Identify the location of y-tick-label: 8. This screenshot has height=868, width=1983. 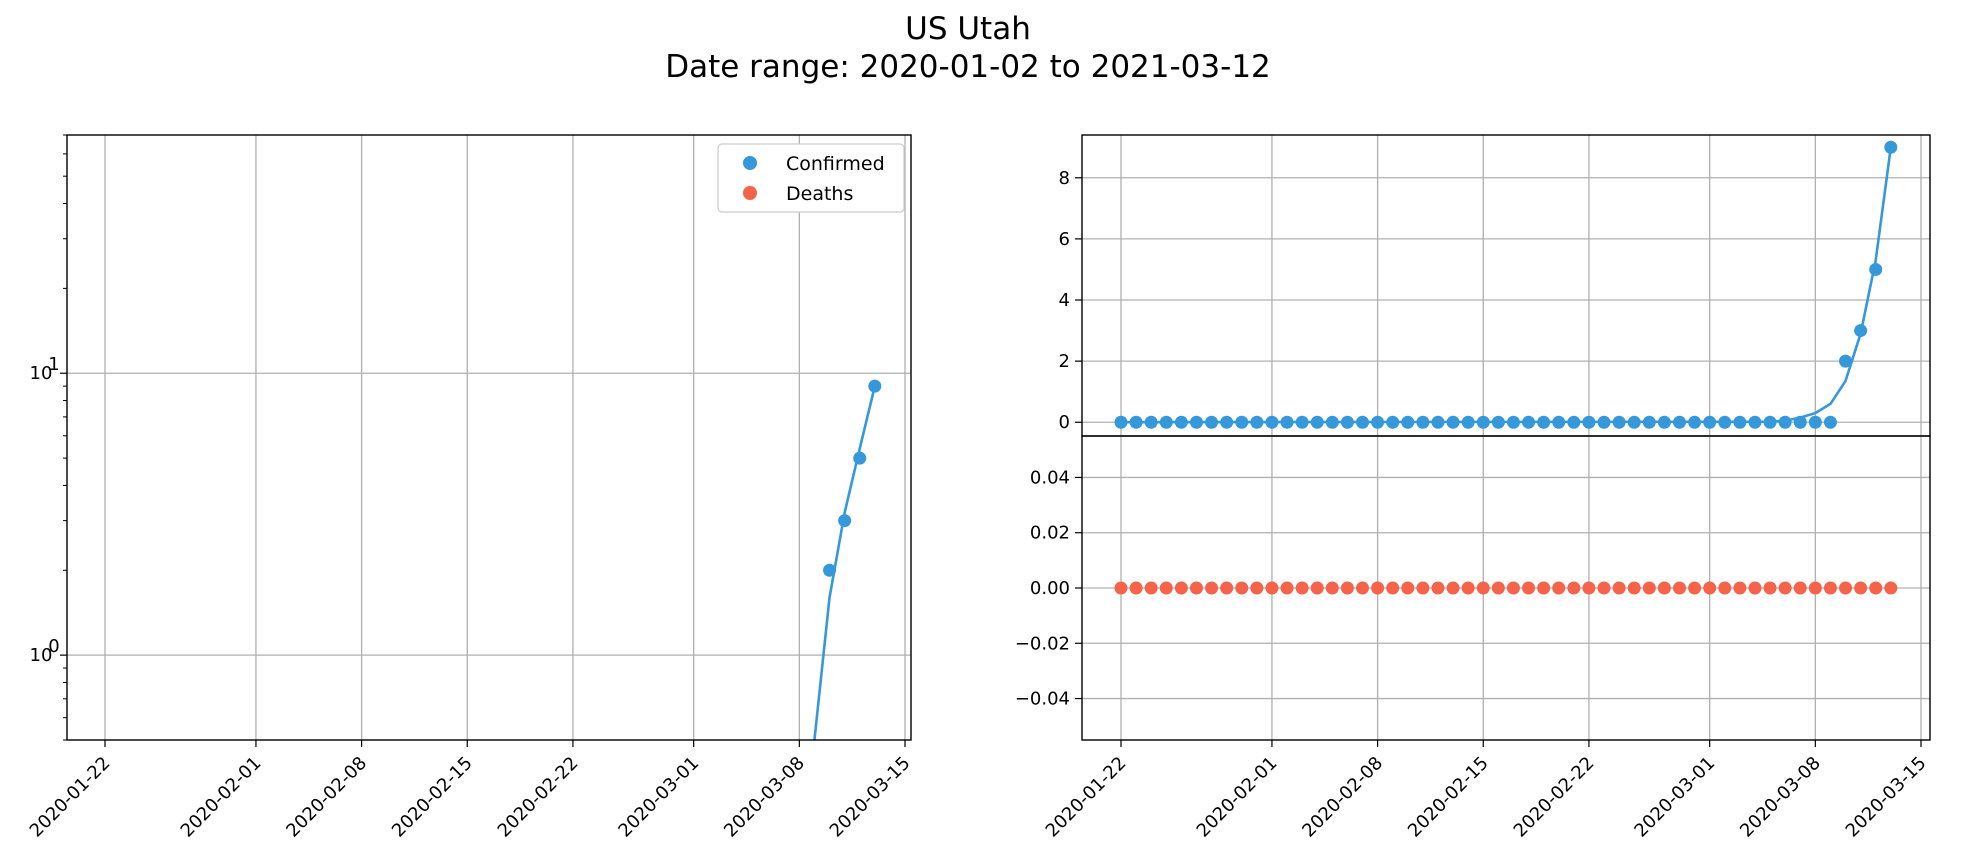
(1064, 178).